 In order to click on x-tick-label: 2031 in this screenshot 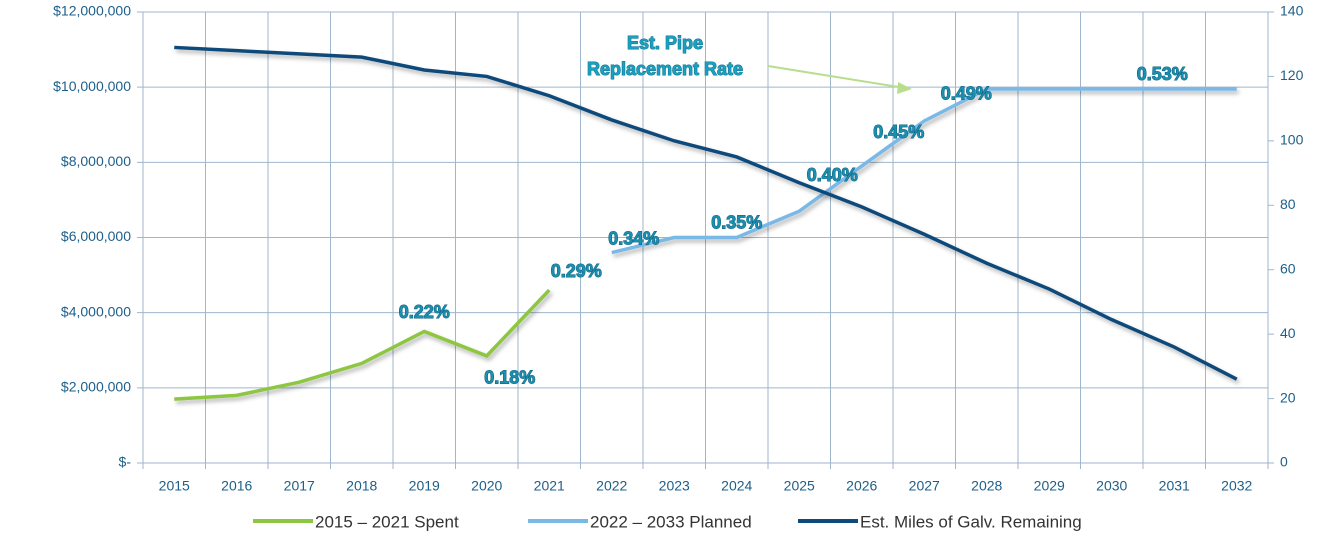, I will do `click(1174, 486)`.